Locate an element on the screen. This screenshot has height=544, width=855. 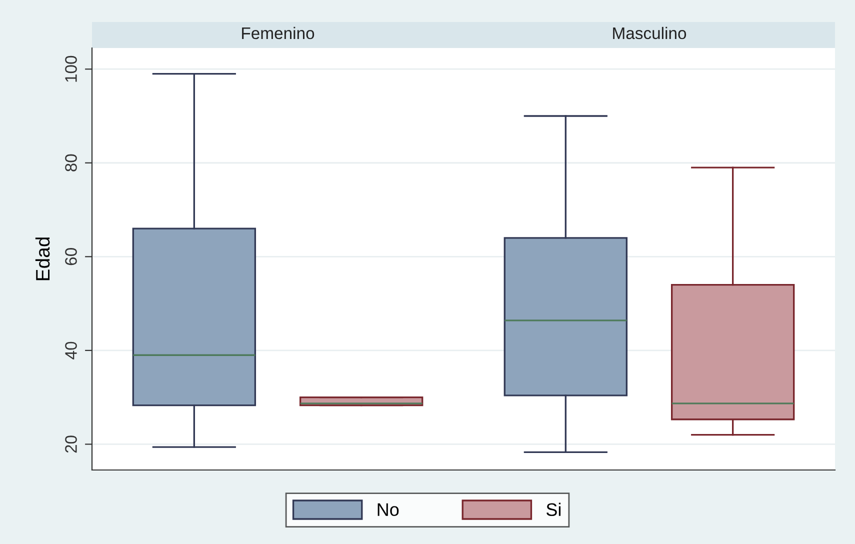
y-tick-label: 100 is located at coordinates (71, 69).